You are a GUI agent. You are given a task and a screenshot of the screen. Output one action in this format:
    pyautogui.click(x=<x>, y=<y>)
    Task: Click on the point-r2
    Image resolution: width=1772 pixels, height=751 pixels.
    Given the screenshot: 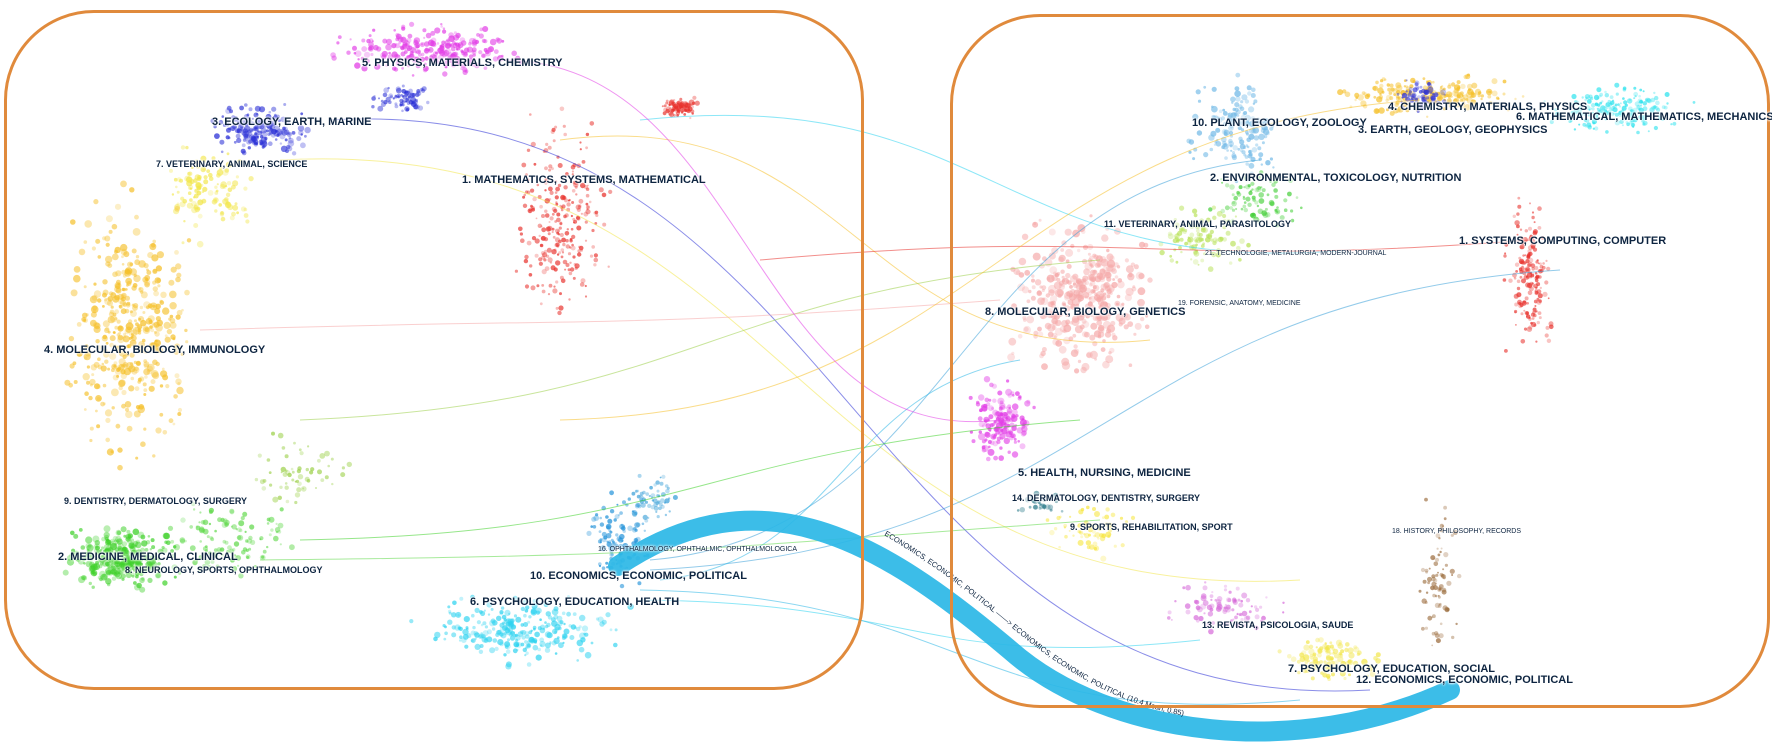 What is the action you would take?
    pyautogui.click(x=1256, y=219)
    